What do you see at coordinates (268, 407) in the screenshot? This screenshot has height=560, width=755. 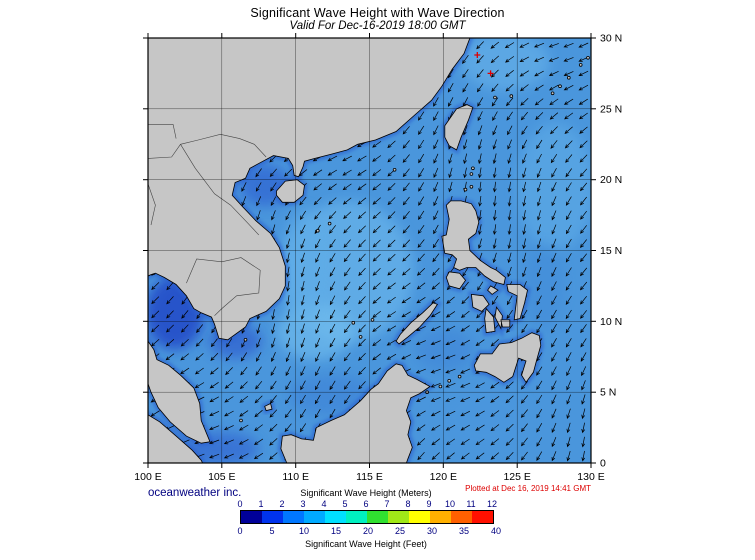 I see `land-natuna` at bounding box center [268, 407].